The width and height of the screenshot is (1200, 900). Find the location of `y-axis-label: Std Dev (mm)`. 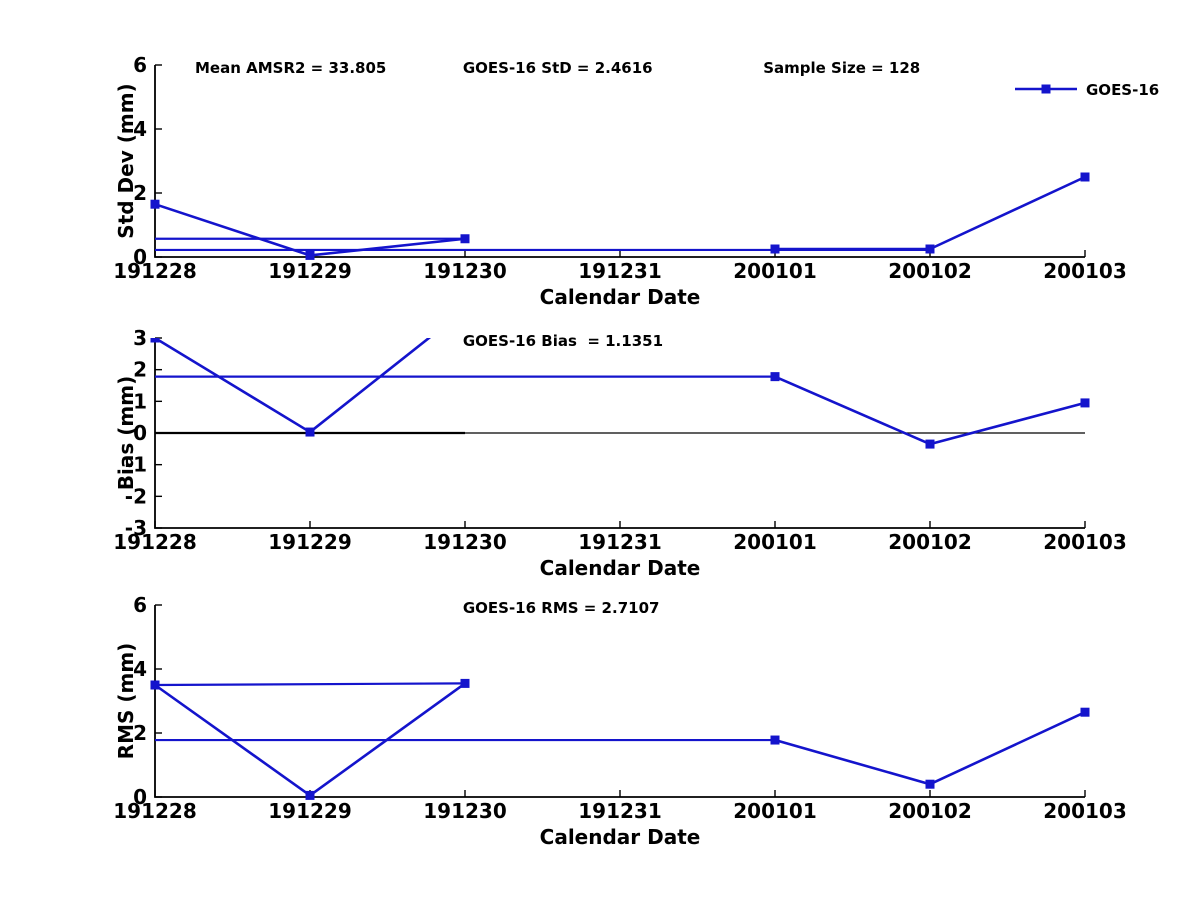

y-axis-label: Std Dev (mm) is located at coordinates (126, 160).